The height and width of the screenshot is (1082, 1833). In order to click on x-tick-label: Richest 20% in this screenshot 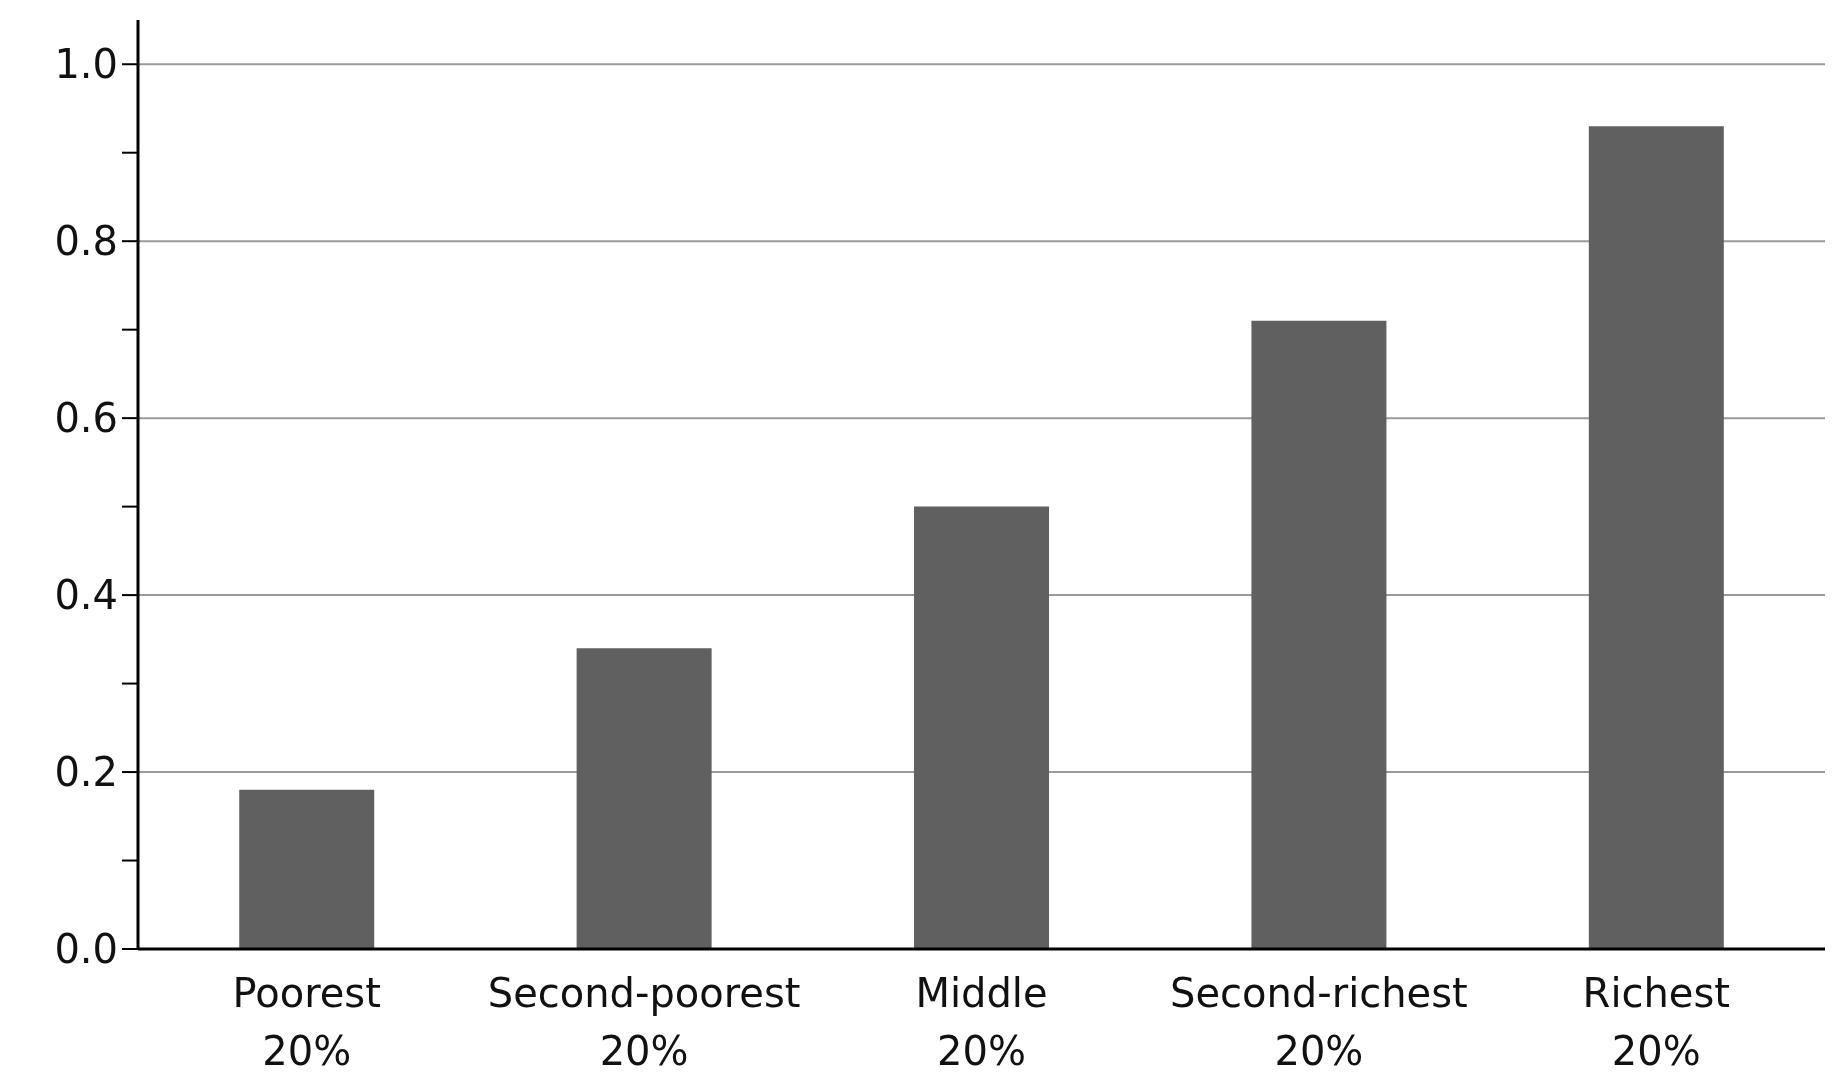, I will do `click(1656, 1022)`.